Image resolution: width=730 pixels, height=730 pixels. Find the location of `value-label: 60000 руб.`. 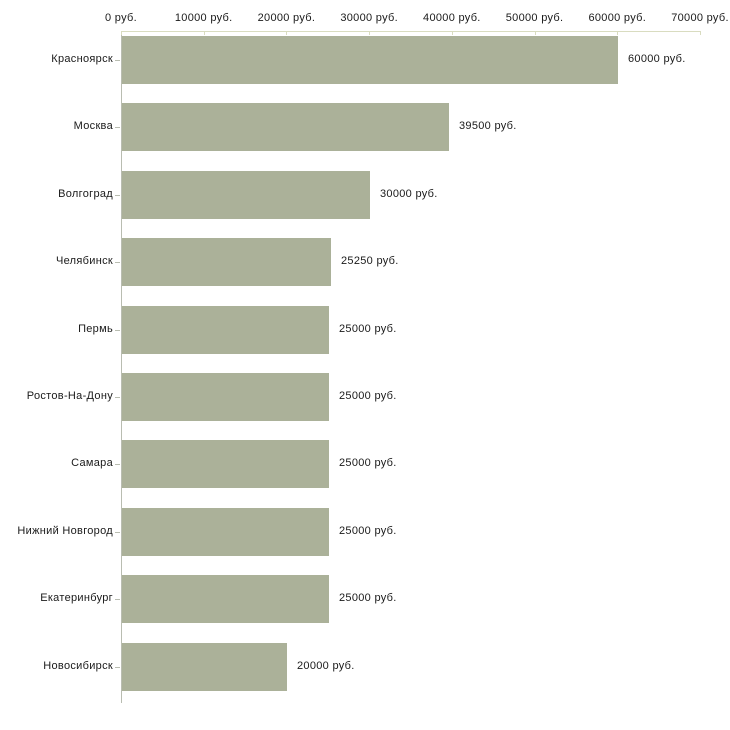

value-label: 60000 руб. is located at coordinates (657, 59).